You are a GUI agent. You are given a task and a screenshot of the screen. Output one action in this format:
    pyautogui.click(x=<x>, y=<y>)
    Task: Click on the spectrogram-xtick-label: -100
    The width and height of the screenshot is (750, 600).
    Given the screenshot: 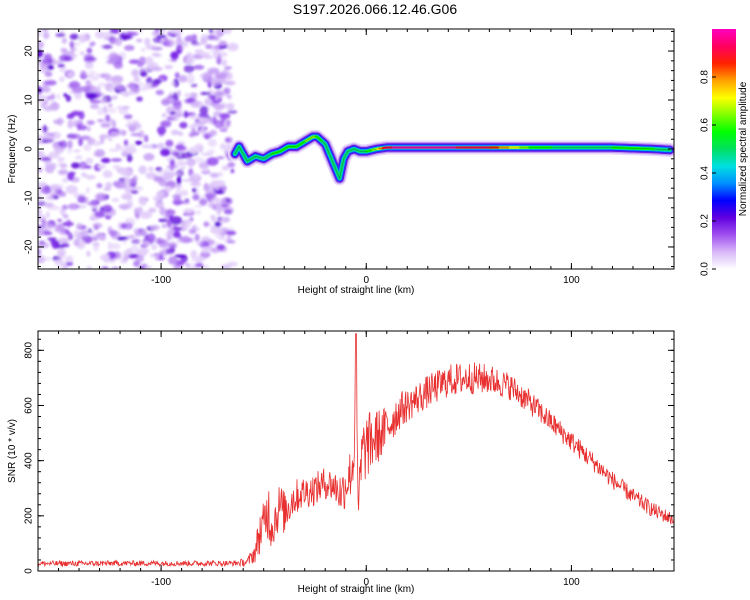 What is the action you would take?
    pyautogui.click(x=161, y=280)
    